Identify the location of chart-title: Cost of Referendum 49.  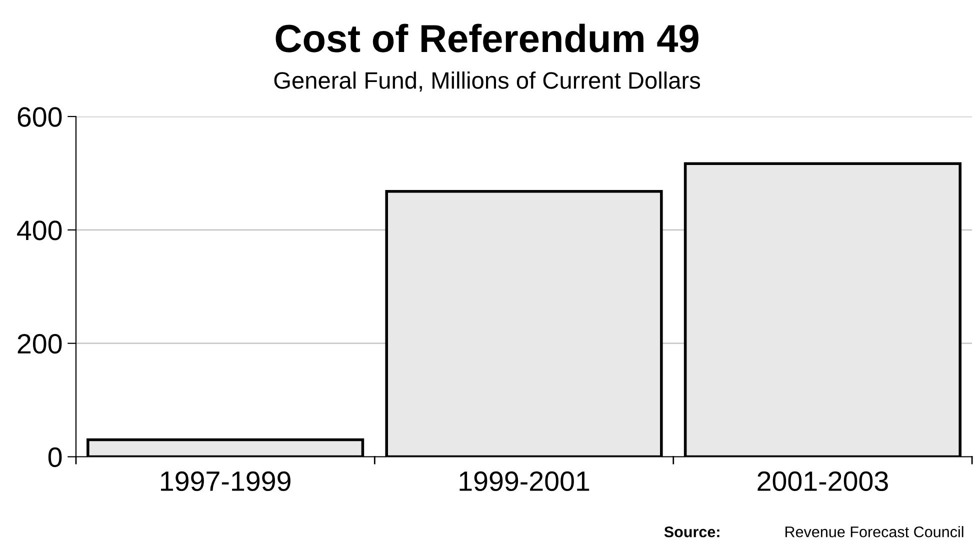
(487, 38).